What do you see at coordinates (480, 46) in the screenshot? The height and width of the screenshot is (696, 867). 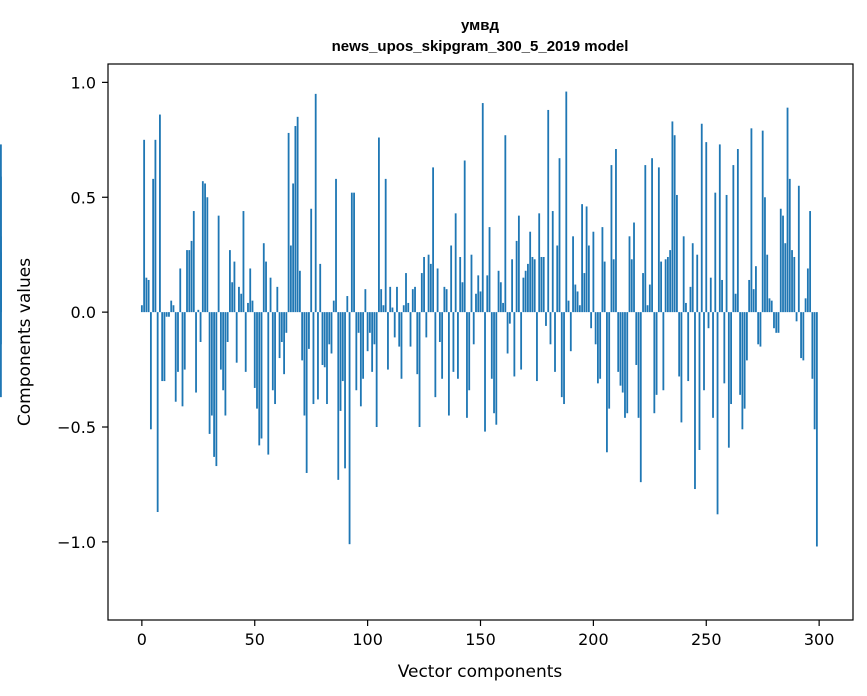 I see `chart-subtitle: news_upos_skipgram_300_5_2019 model` at bounding box center [480, 46].